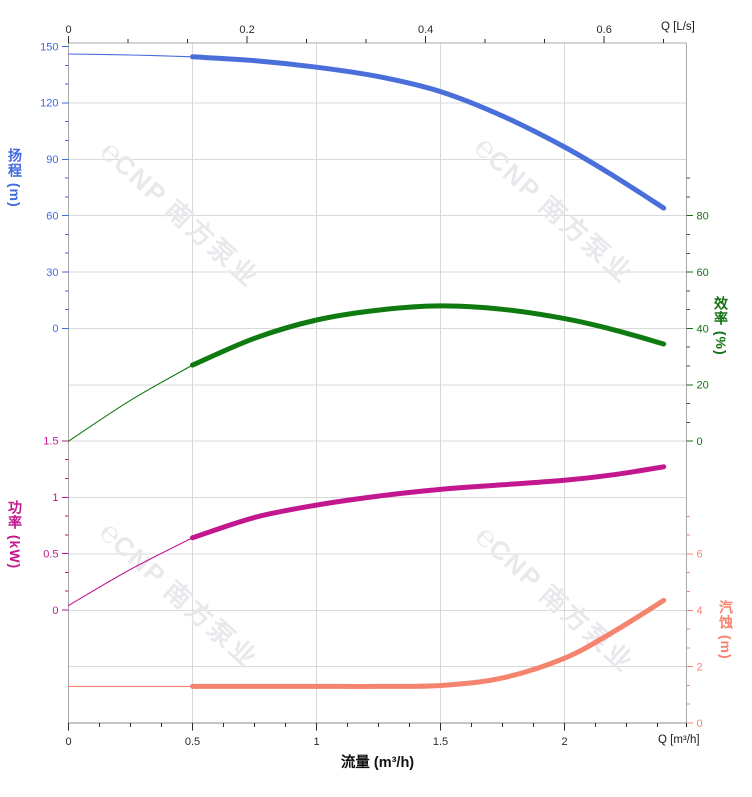 The width and height of the screenshot is (752, 797). What do you see at coordinates (367, 643) in the screenshot?
I see `npsh-curve` at bounding box center [367, 643].